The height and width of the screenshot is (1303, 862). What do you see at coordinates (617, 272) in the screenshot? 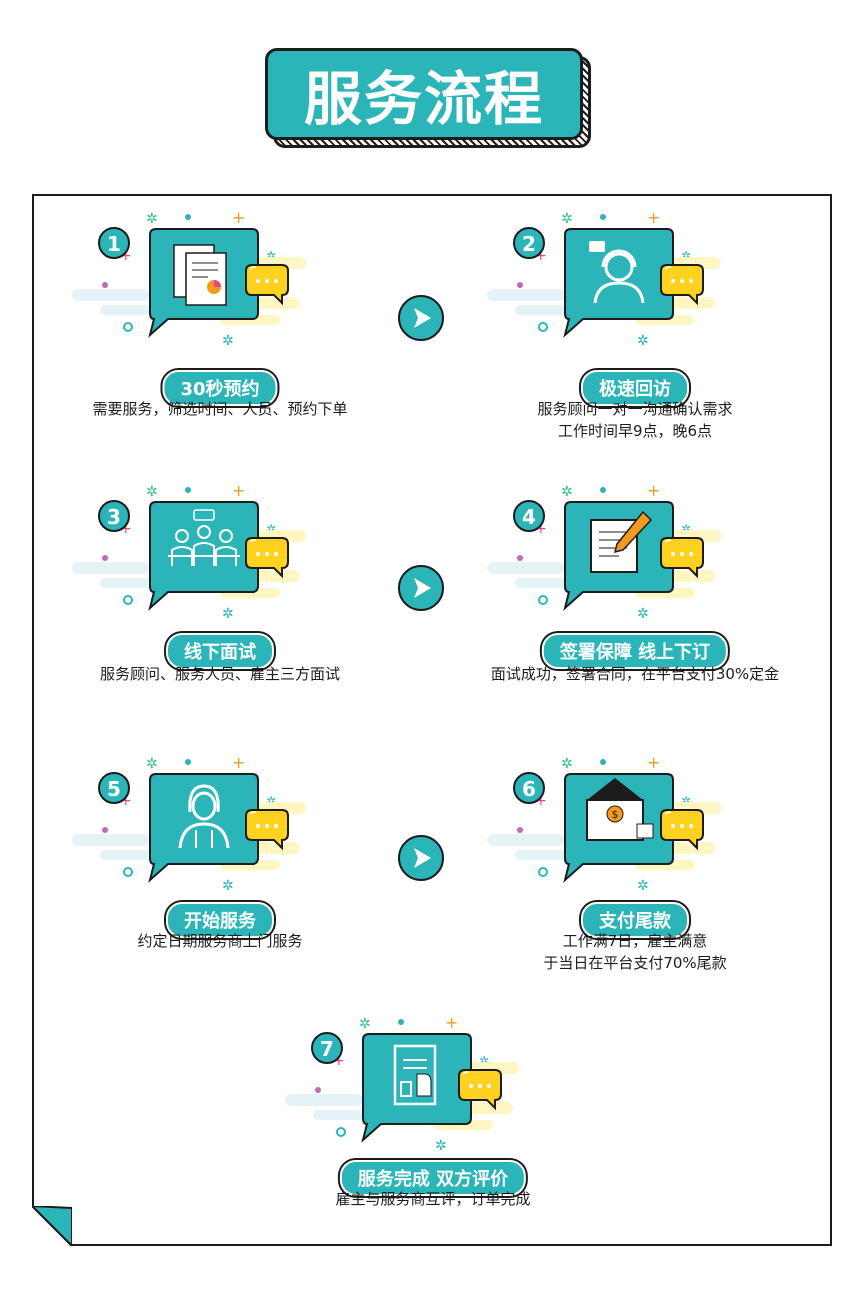
I see `customer-service-icon` at bounding box center [617, 272].